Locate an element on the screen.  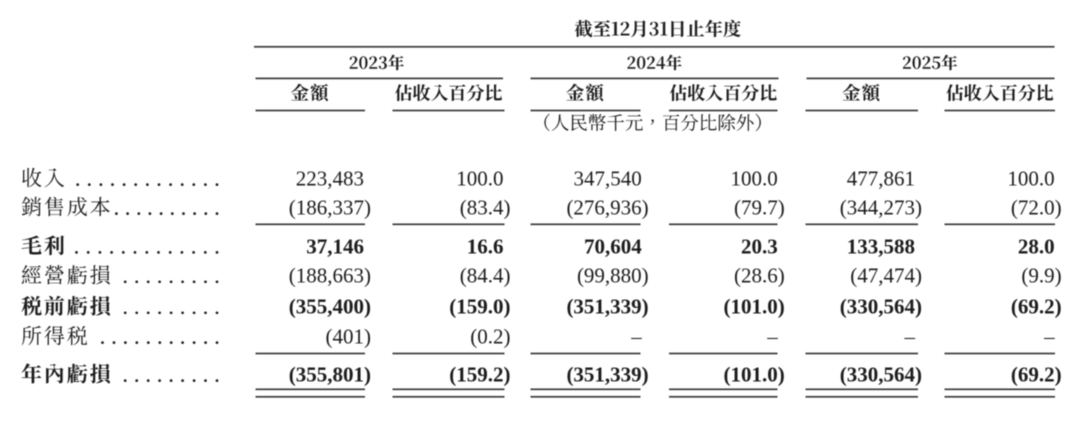
svg-text: 133,588 is located at coordinates (881, 246).